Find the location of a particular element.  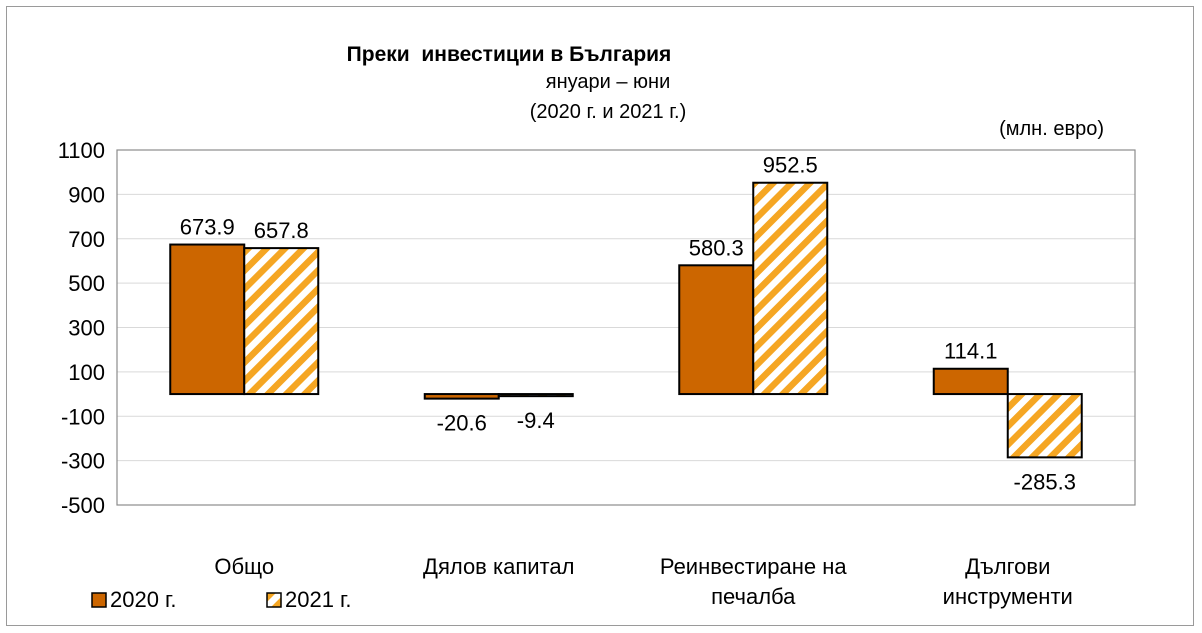

legend: 2020 г. 2021 г. is located at coordinates (221, 599).